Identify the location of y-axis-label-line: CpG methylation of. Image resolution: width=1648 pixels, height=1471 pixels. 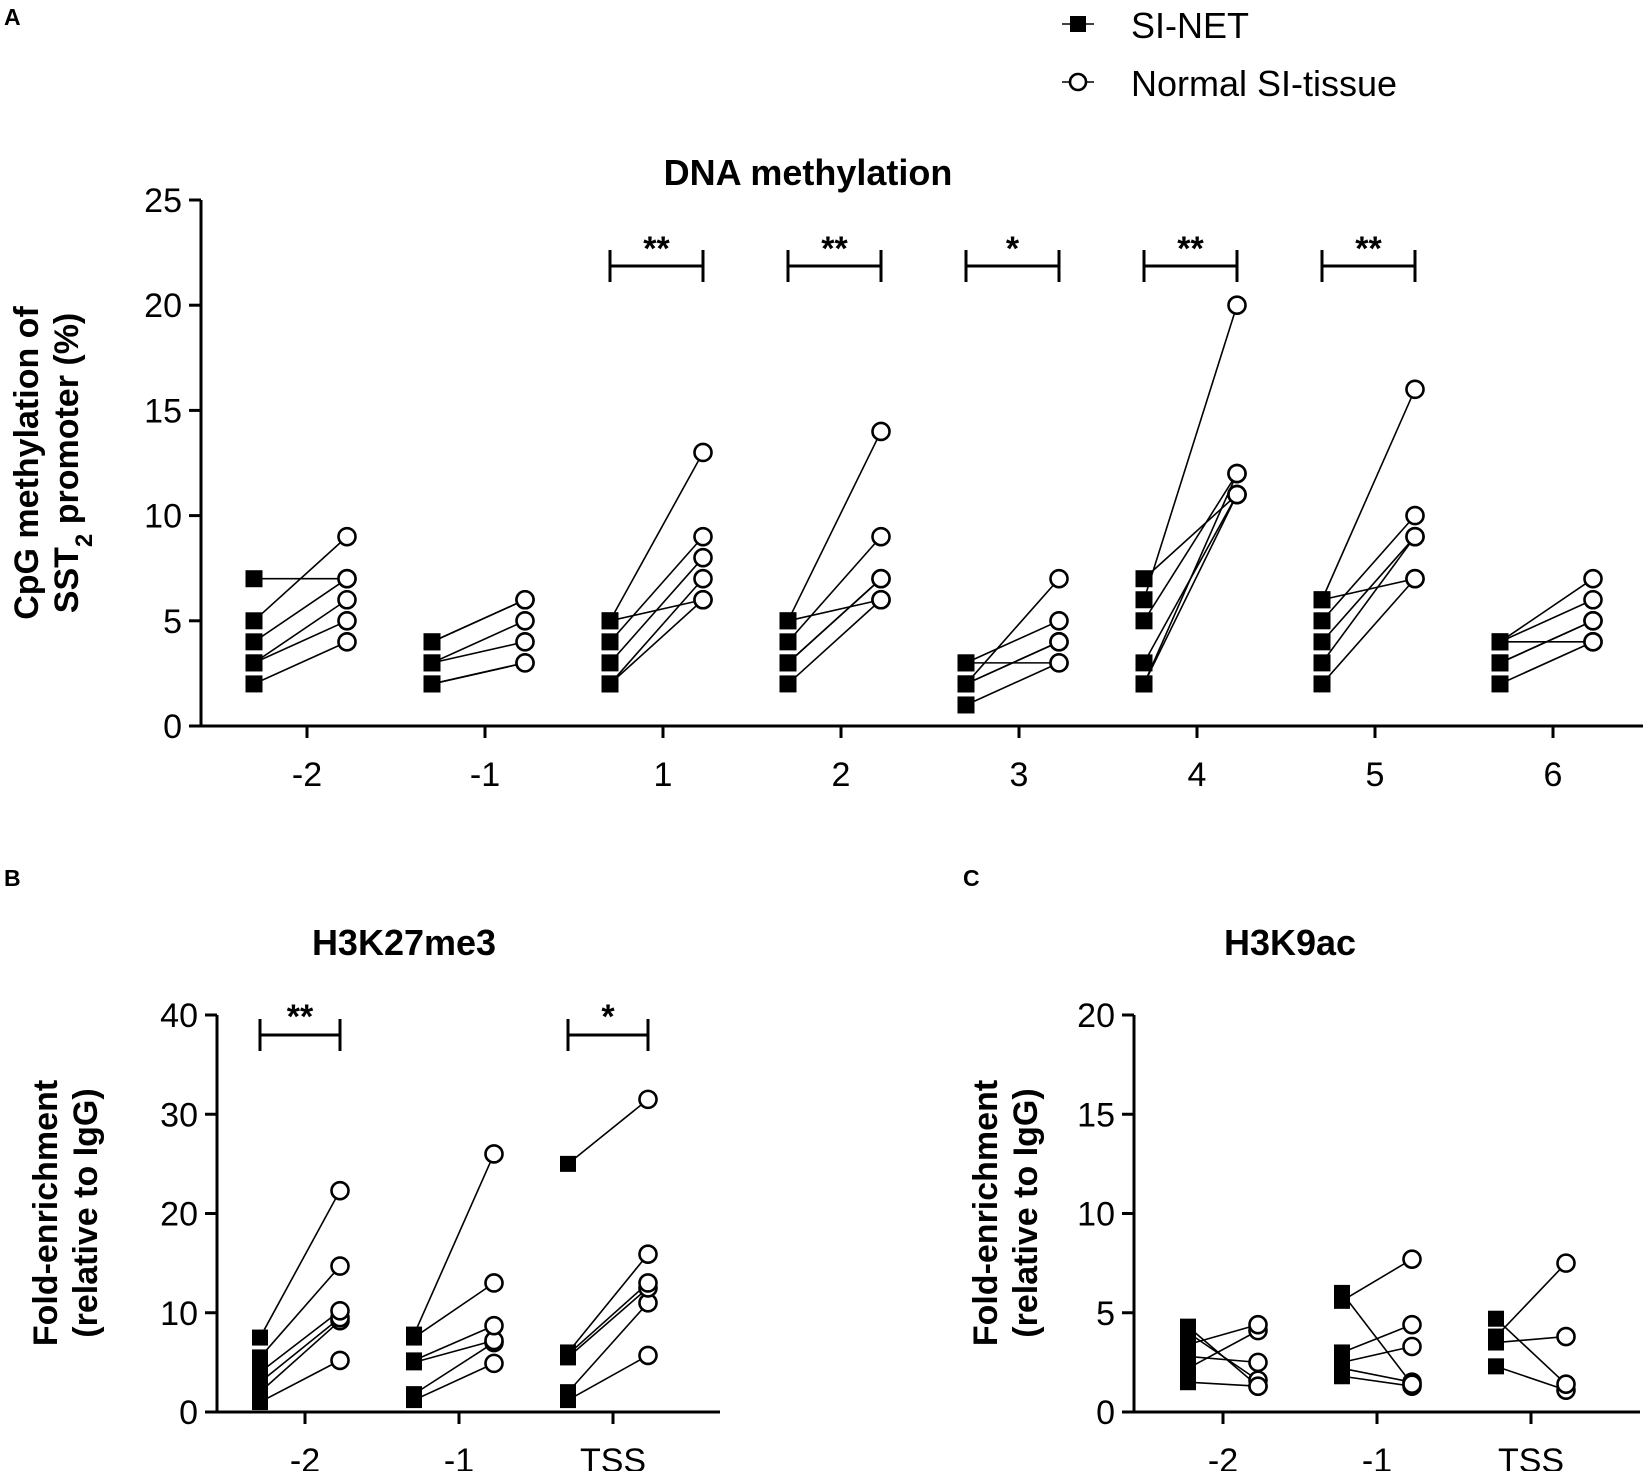
(27, 463).